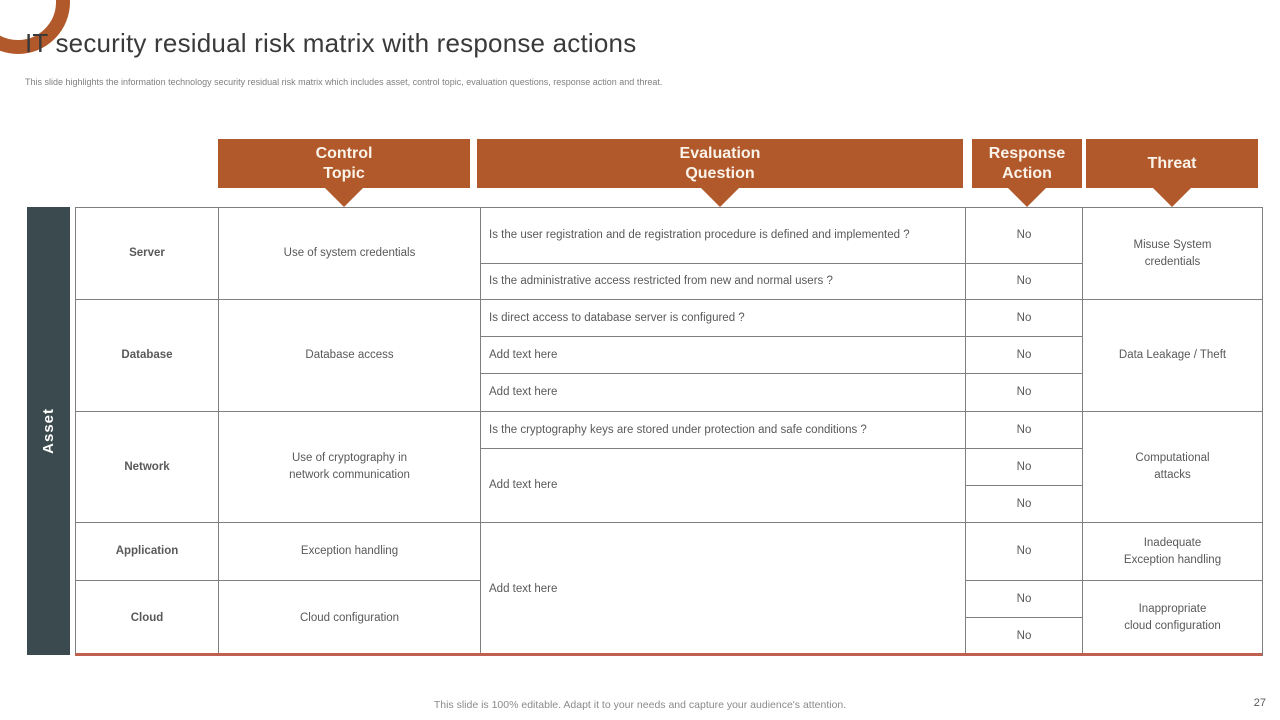 The width and height of the screenshot is (1280, 720). What do you see at coordinates (1259, 703) in the screenshot?
I see `page-number: 27` at bounding box center [1259, 703].